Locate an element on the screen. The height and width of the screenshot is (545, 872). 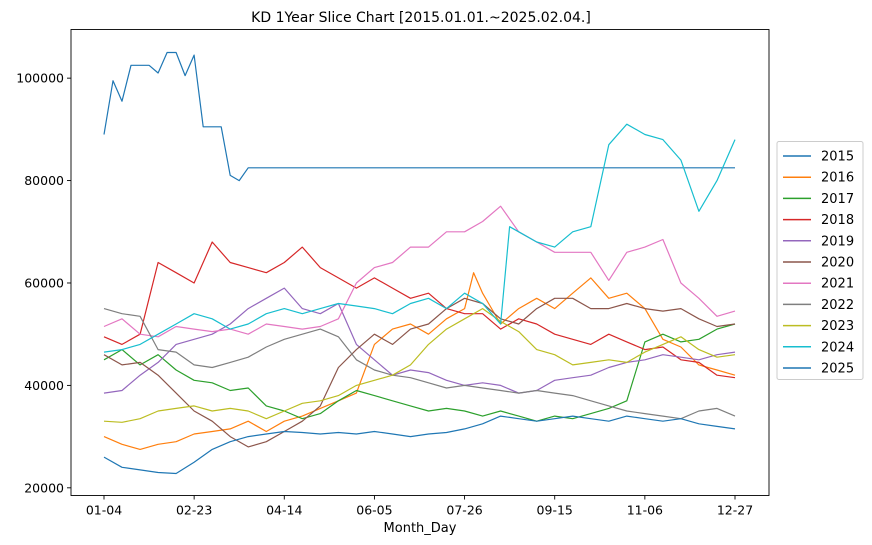
y-tick-label: 60000 is located at coordinates (44, 282).